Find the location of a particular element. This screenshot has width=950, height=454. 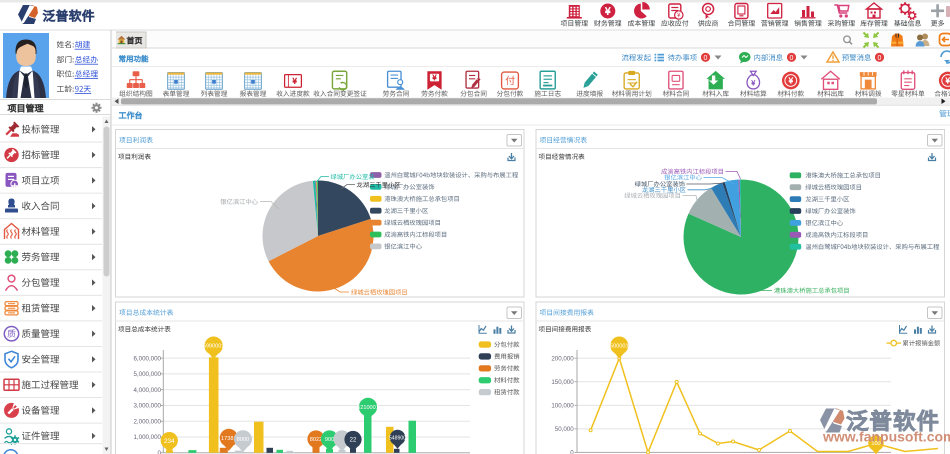

svg-text: 4,000,000 is located at coordinates (147, 390).